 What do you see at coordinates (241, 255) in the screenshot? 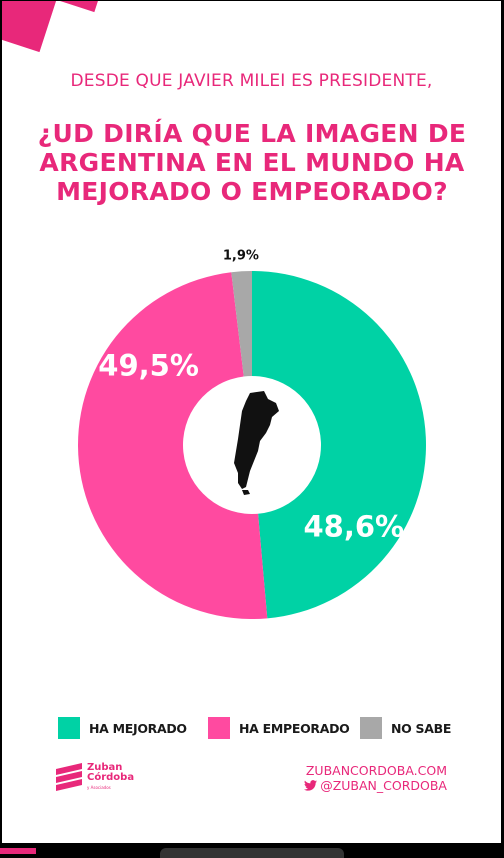
I see `slice-value-label: 1,9%` at bounding box center [241, 255].